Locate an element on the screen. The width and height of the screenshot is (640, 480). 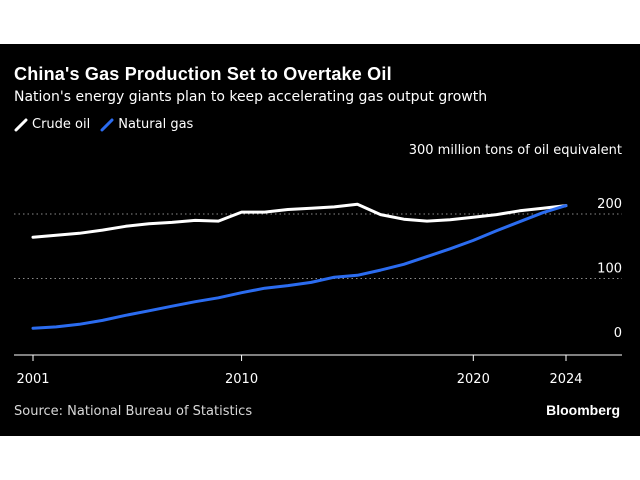
legend-item-natural-gas: Natural gas is located at coordinates (146, 124).